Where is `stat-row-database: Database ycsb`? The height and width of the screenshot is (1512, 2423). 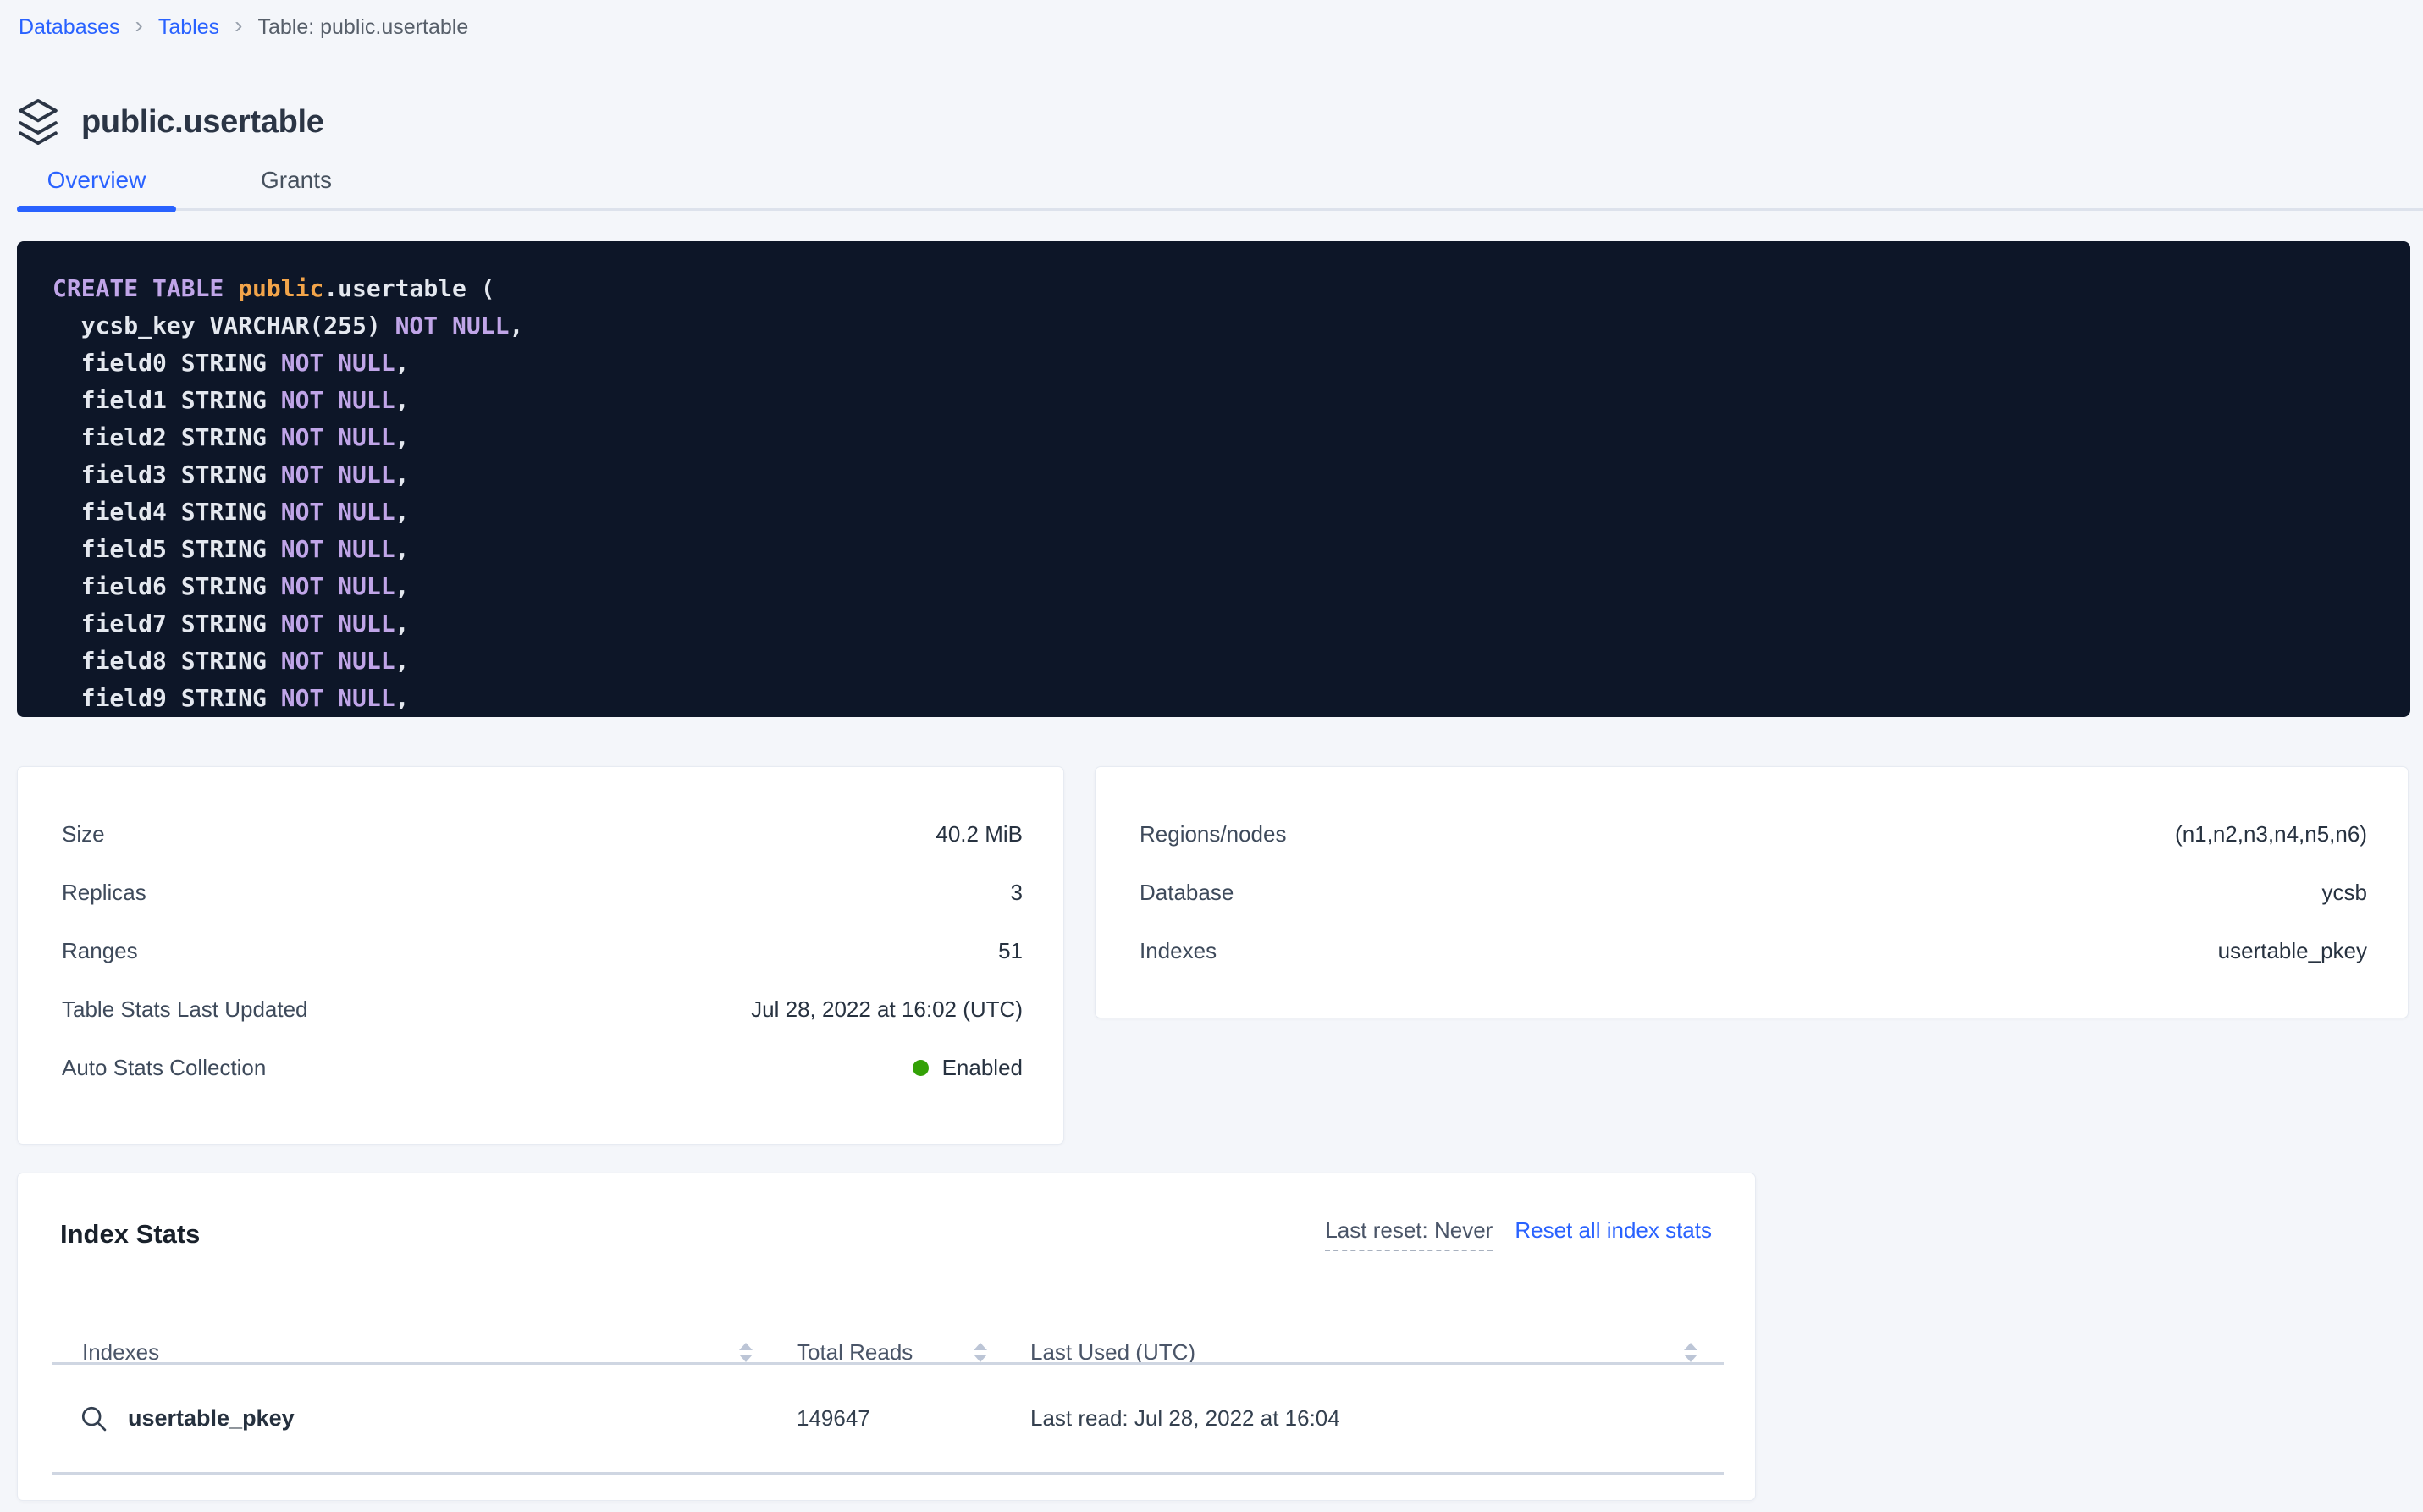 stat-row-database: Database ycsb is located at coordinates (1752, 893).